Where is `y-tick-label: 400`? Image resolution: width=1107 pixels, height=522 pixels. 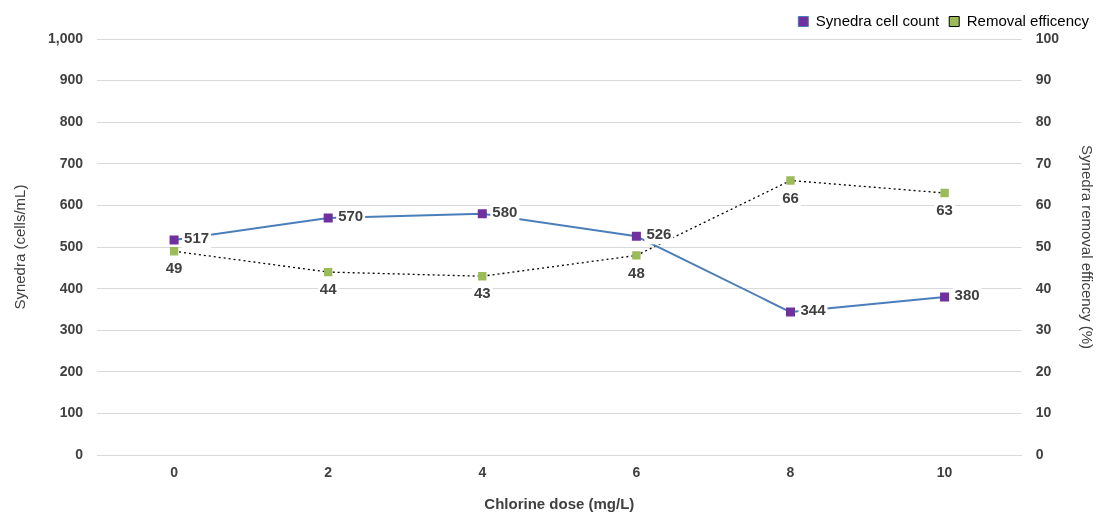
y-tick-label: 400 is located at coordinates (71, 287).